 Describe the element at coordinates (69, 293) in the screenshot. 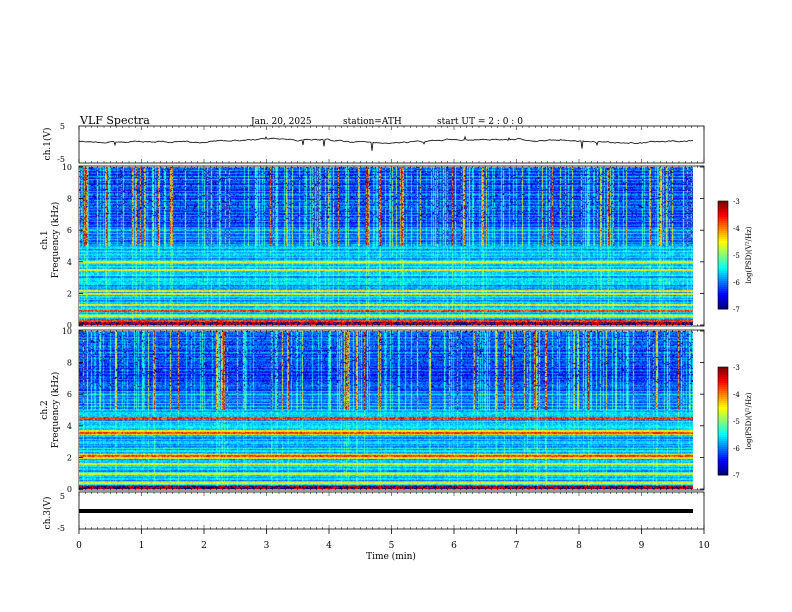

I see `freq-tick-label: 2` at that location.